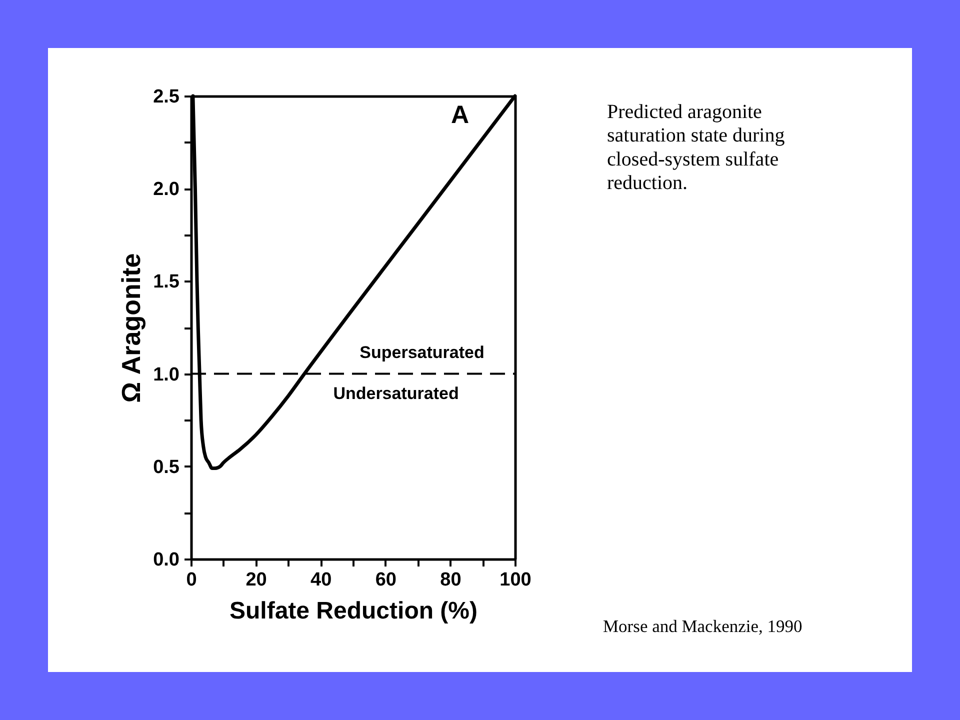 The height and width of the screenshot is (720, 960). I want to click on text: Morse and Mackenzie, 1990, so click(702, 626).